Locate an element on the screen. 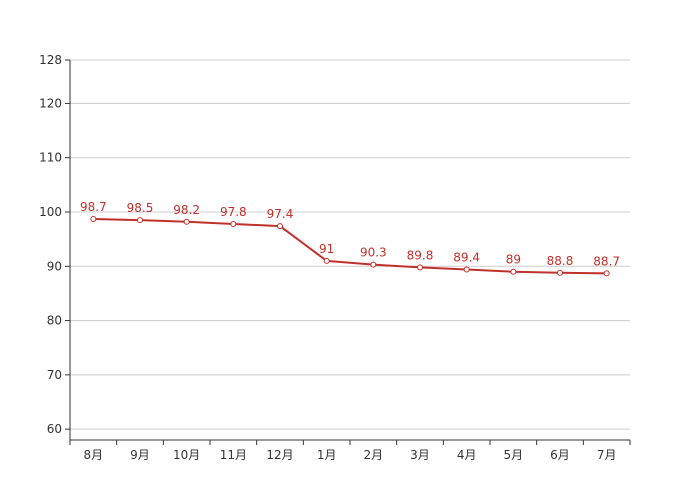  x-tick-label: 4月 is located at coordinates (467, 455).